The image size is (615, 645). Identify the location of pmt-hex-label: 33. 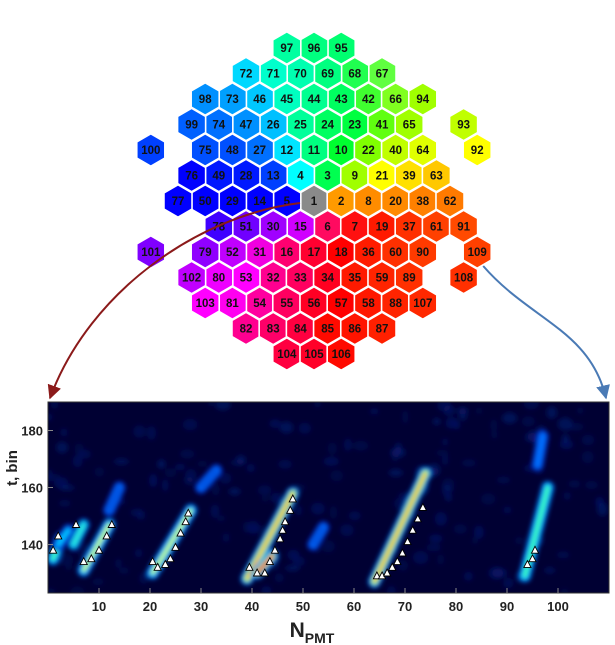
(300, 279).